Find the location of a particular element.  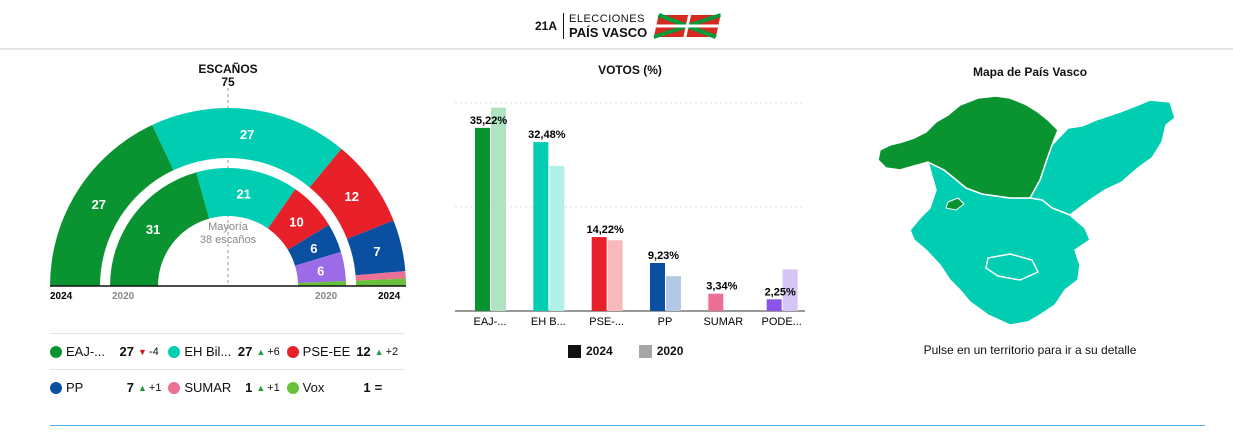

category-label: PP is located at coordinates (665, 322).